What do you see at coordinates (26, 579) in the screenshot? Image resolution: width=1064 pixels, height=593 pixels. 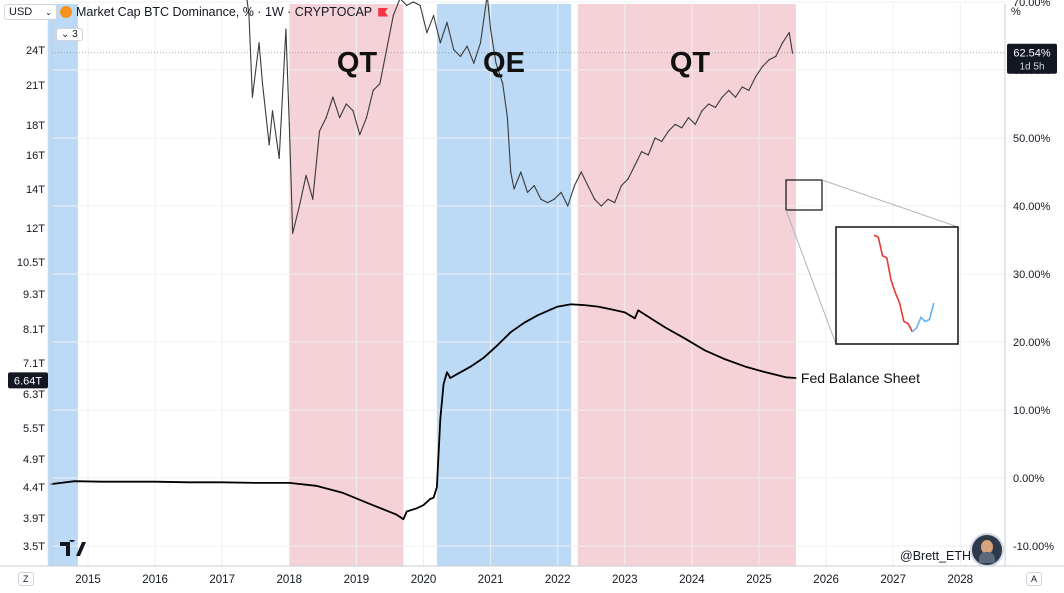 I see `zoom-reset-button: Z` at bounding box center [26, 579].